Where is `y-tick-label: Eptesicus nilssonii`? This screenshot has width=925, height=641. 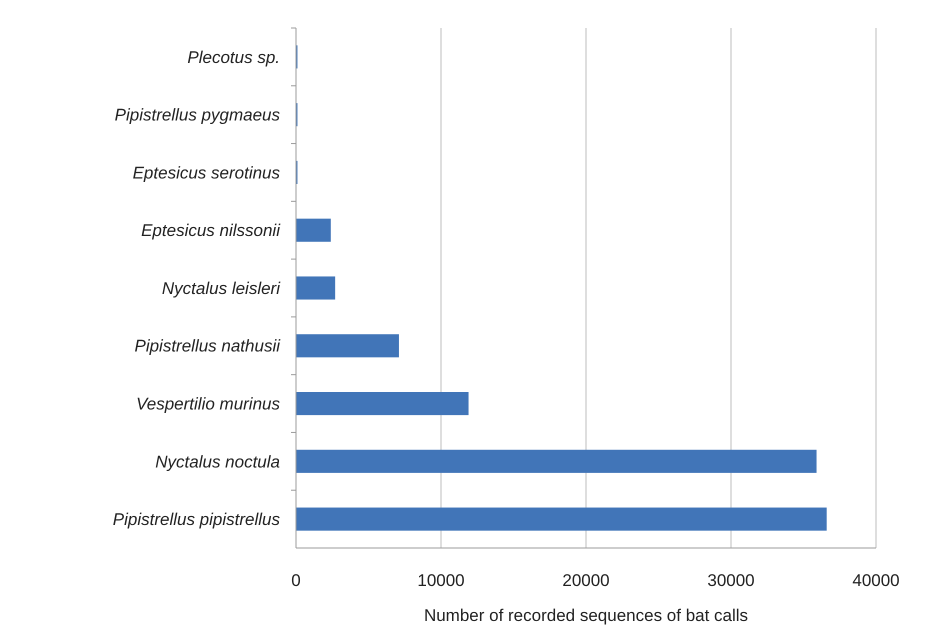
y-tick-label: Eptesicus nilssonii is located at coordinates (211, 230).